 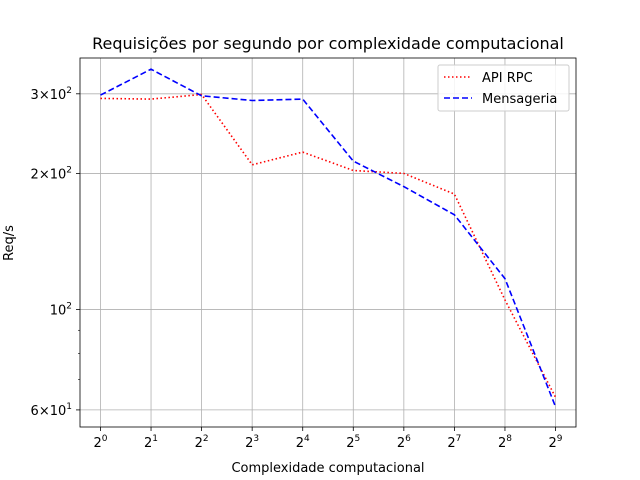 I want to click on y-axis-label: Req/s, so click(x=9, y=243).